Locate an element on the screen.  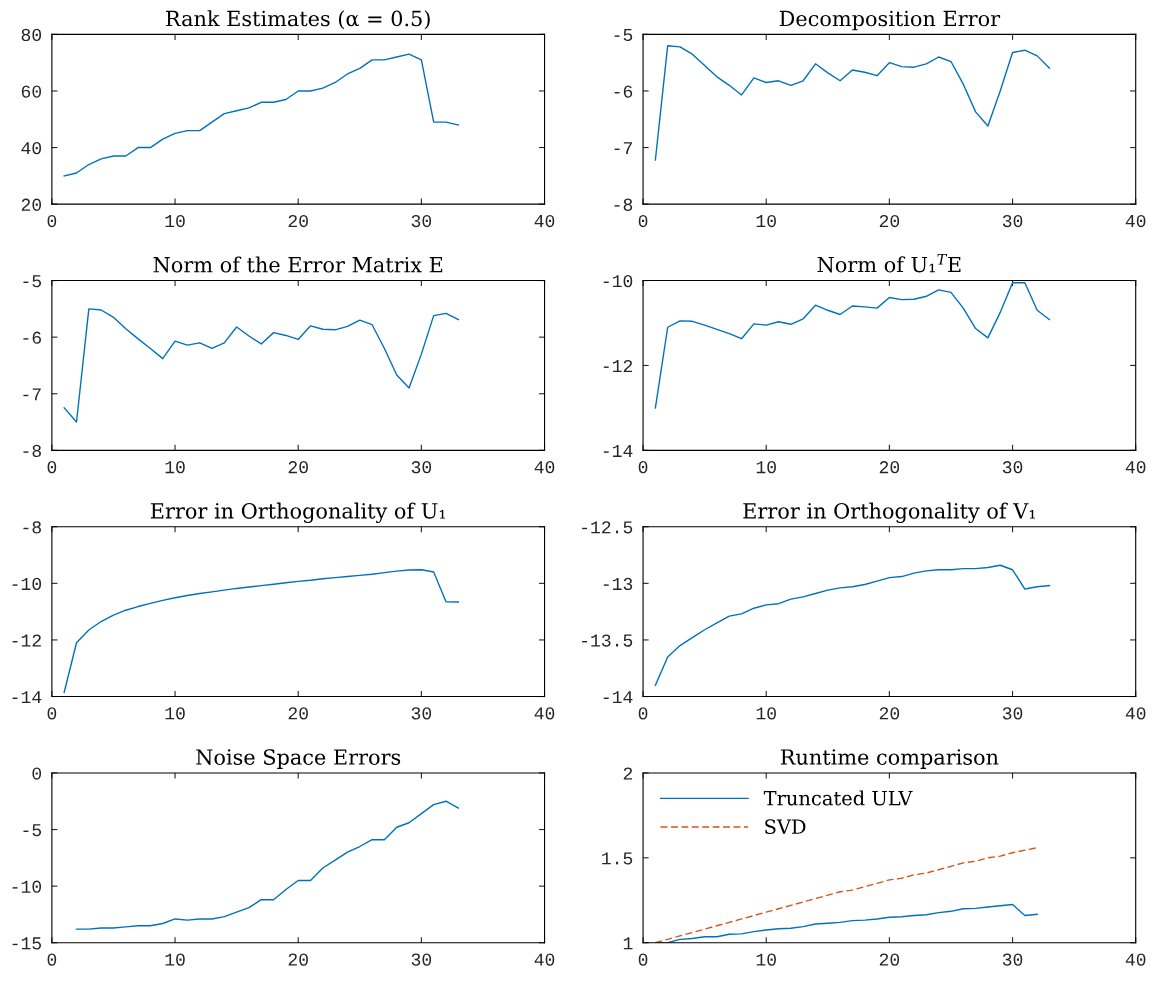
y-tick-label: 2 is located at coordinates (628, 773).